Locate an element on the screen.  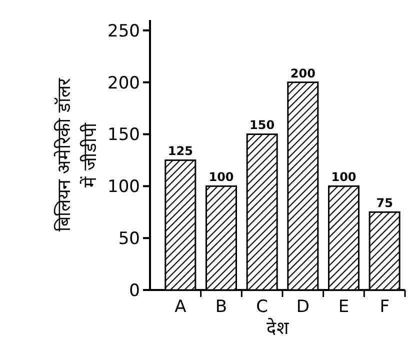
x-tick-label: D is located at coordinates (303, 307).